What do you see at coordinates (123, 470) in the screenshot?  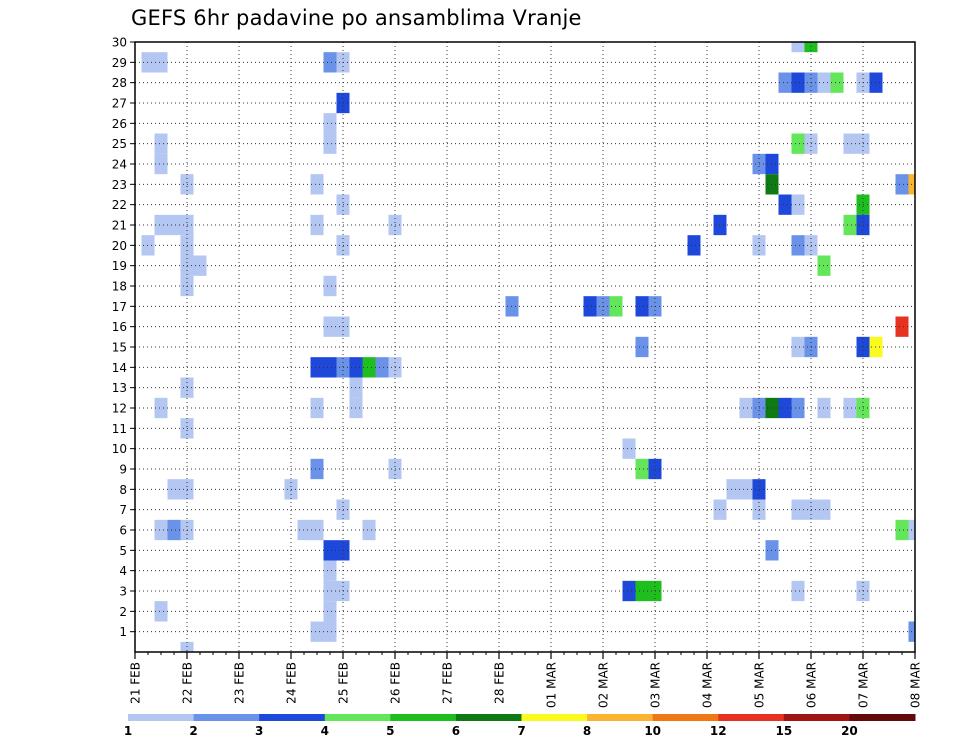 I see `y-tick-label: 9` at bounding box center [123, 470].